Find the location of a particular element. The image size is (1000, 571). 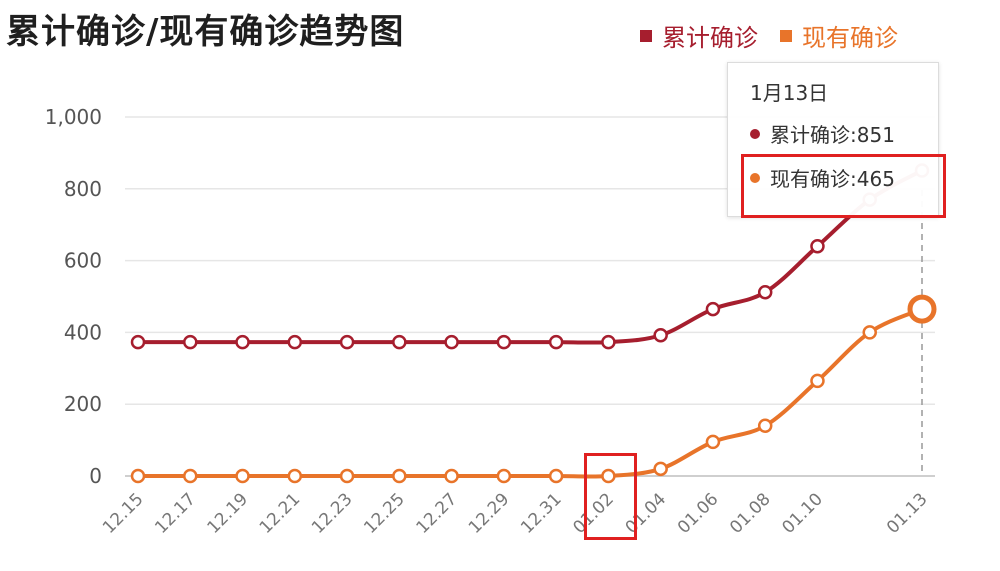

legend-item-current: 现有确诊 is located at coordinates (839, 35).